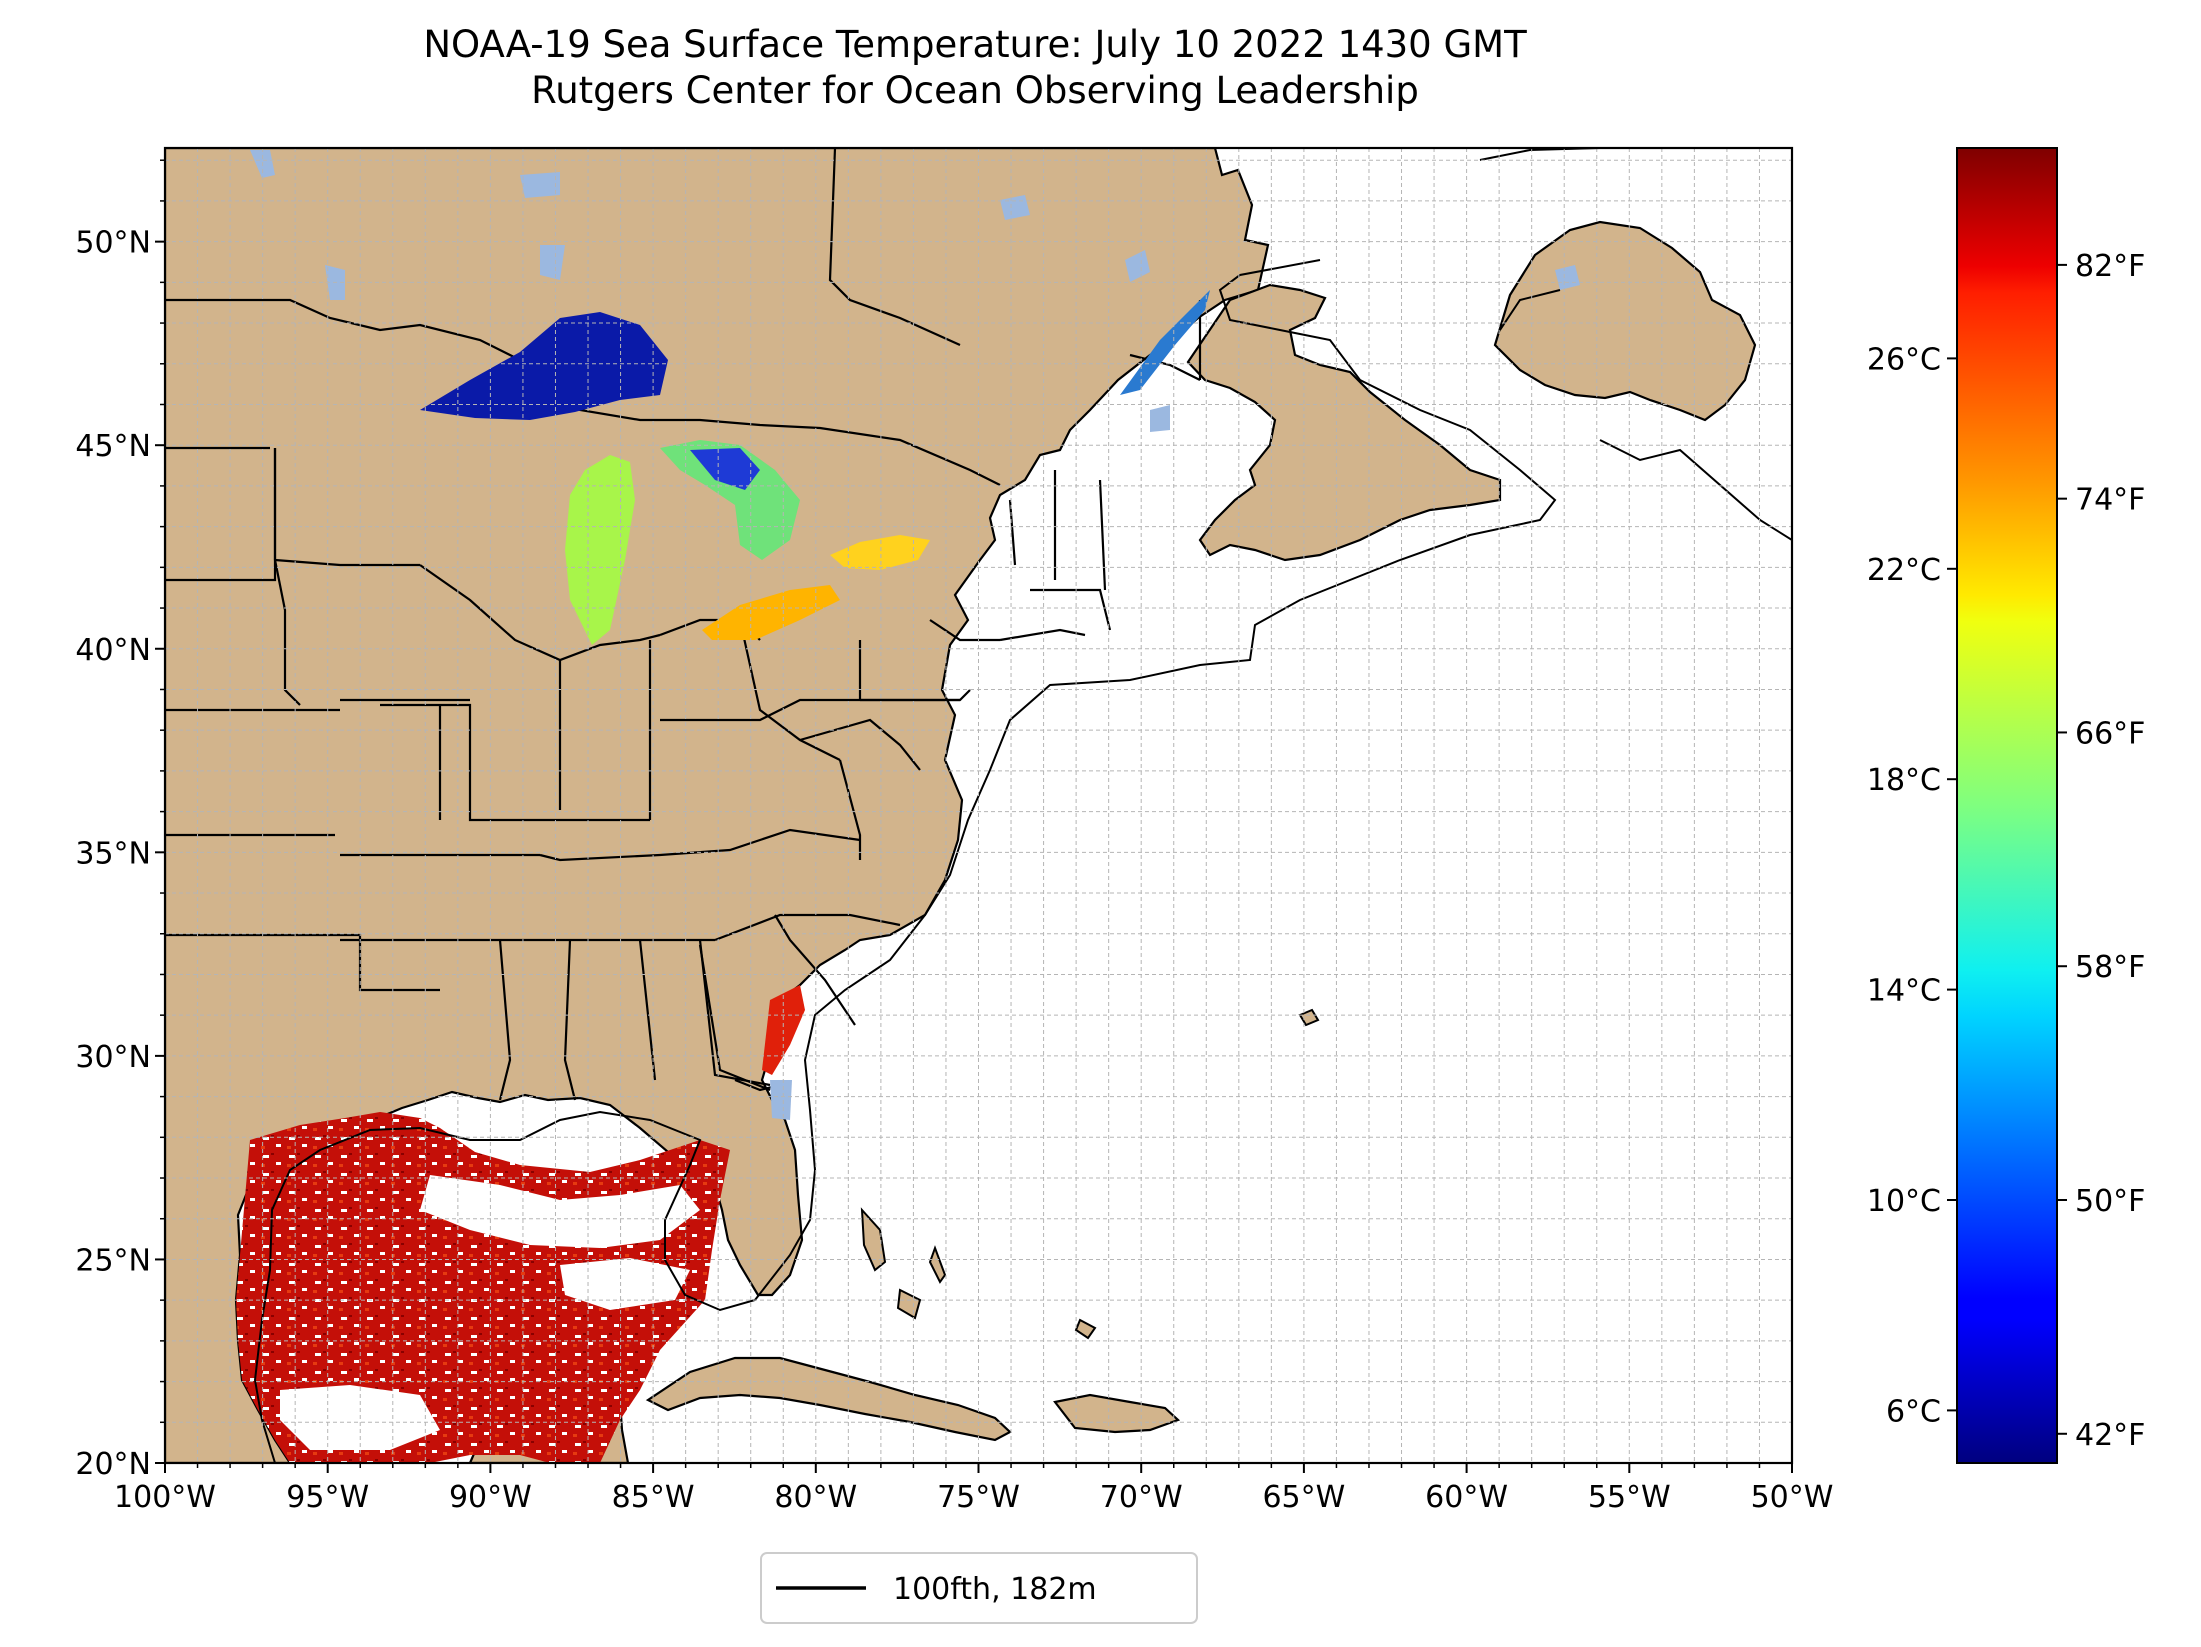  I want to click on isobath-legend: 100fth, 182m, so click(979, 1588).